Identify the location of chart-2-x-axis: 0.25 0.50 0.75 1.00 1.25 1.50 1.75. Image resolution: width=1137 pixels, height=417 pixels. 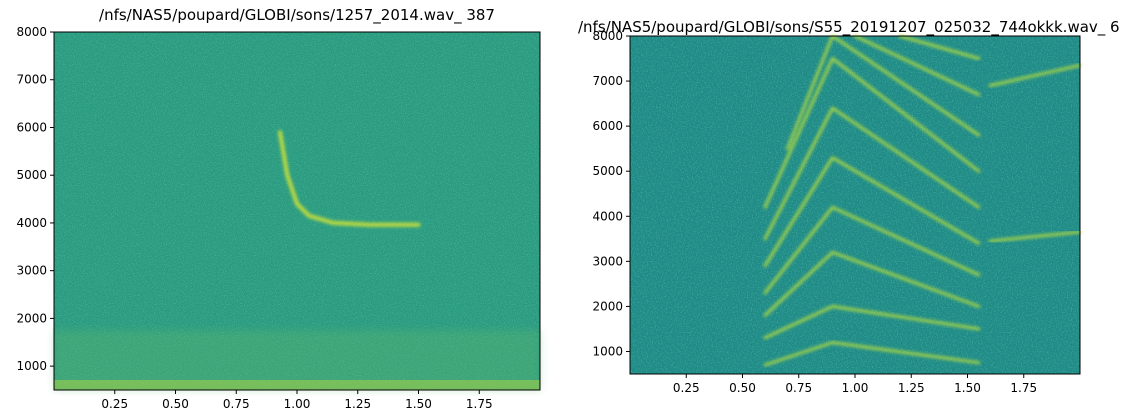
(855, 384).